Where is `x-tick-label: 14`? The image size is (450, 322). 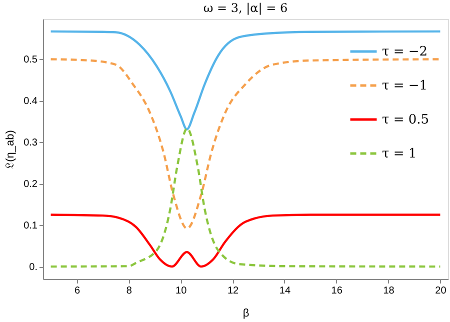
x-tick-label: 14 is located at coordinates (285, 291).